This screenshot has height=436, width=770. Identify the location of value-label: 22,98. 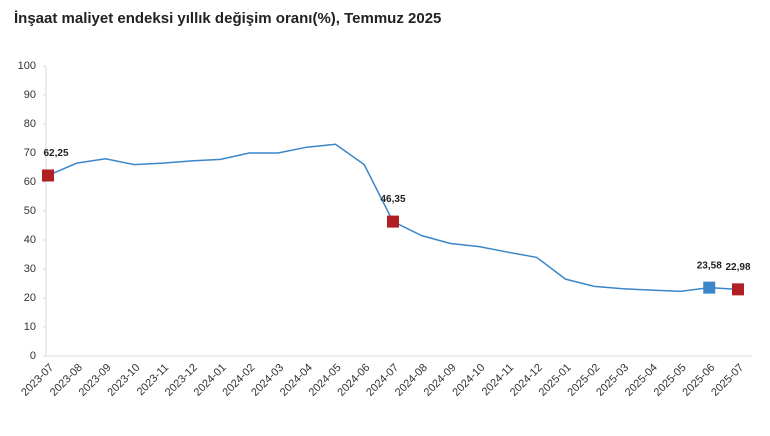
(737, 267).